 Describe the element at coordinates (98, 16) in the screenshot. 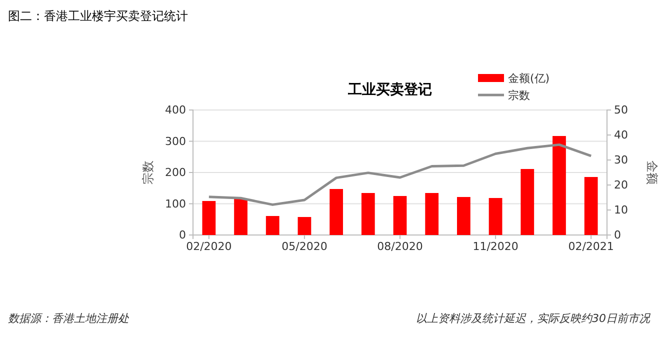

I see `chart-title: 图二：香港工业楼宇买卖登记统计` at that location.